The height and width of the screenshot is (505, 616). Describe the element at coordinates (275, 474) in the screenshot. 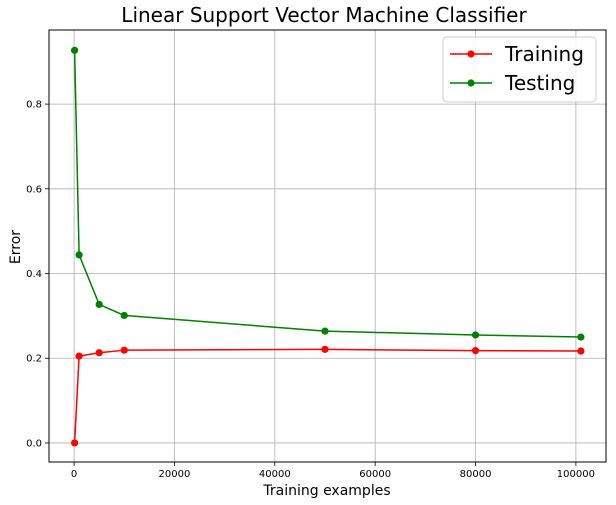

I see `x-tick-label: 40000` at that location.